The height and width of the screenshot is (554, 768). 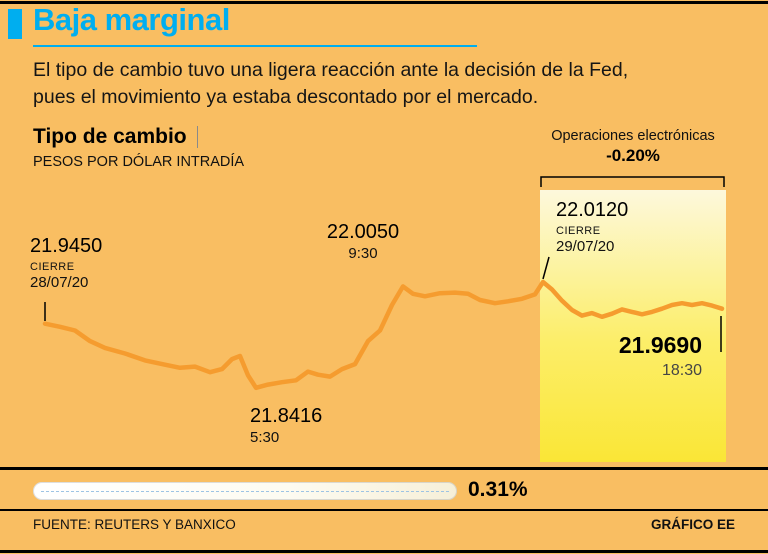 I want to click on chart-title: Tipo de cambio, so click(x=115, y=137).